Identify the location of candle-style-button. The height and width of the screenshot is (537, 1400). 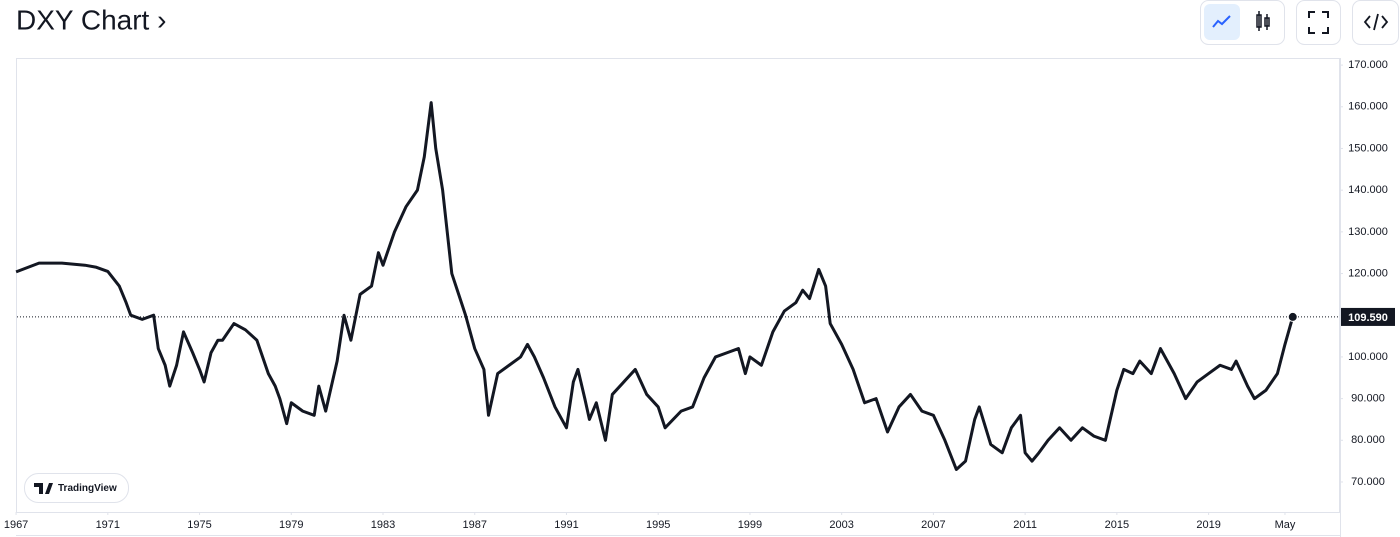
(1263, 21).